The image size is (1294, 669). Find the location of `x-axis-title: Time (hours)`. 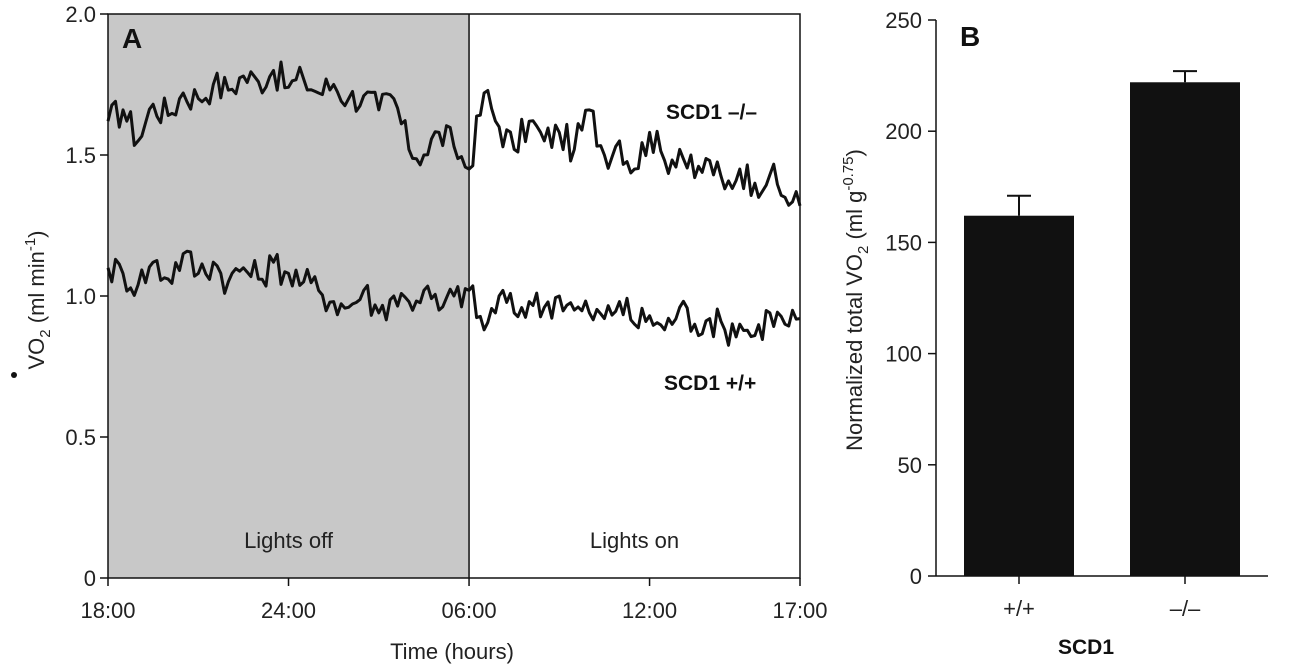

x-axis-title: Time (hours) is located at coordinates (452, 651).